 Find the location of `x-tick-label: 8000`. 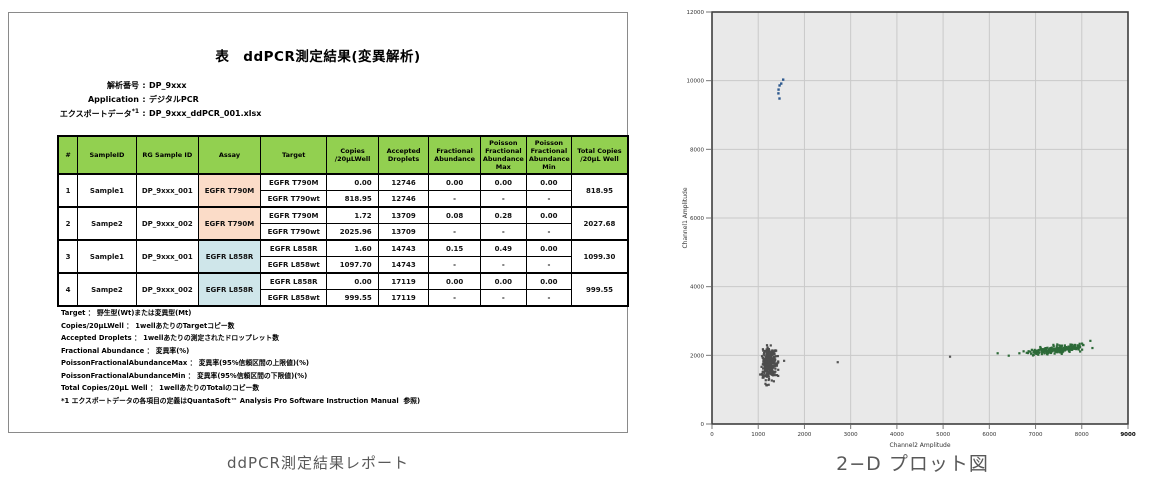

x-tick-label: 8000 is located at coordinates (1082, 435).